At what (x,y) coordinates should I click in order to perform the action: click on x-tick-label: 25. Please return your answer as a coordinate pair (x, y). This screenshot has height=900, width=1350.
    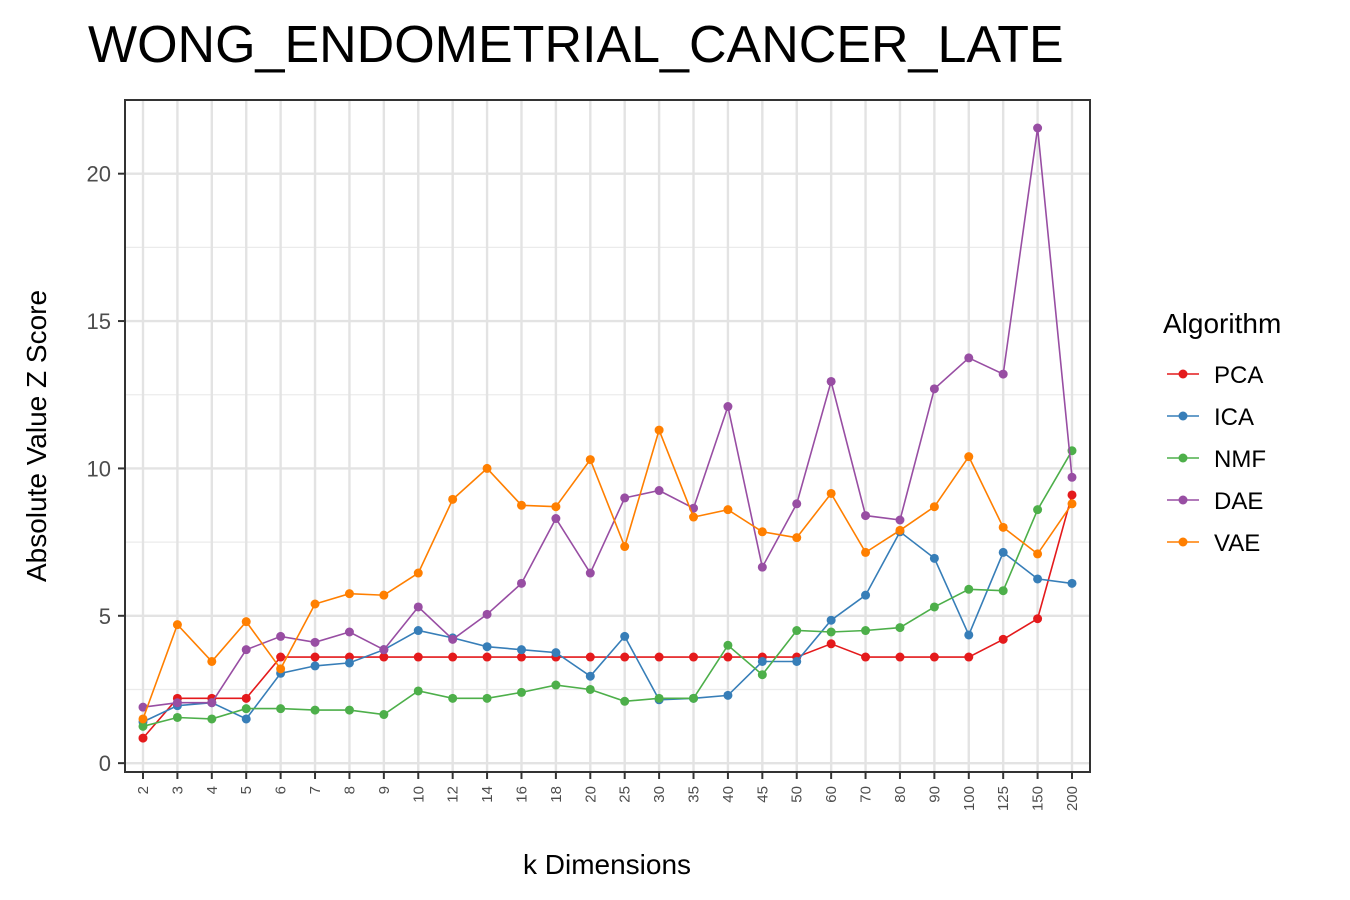
    Looking at the image, I should click on (625, 794).